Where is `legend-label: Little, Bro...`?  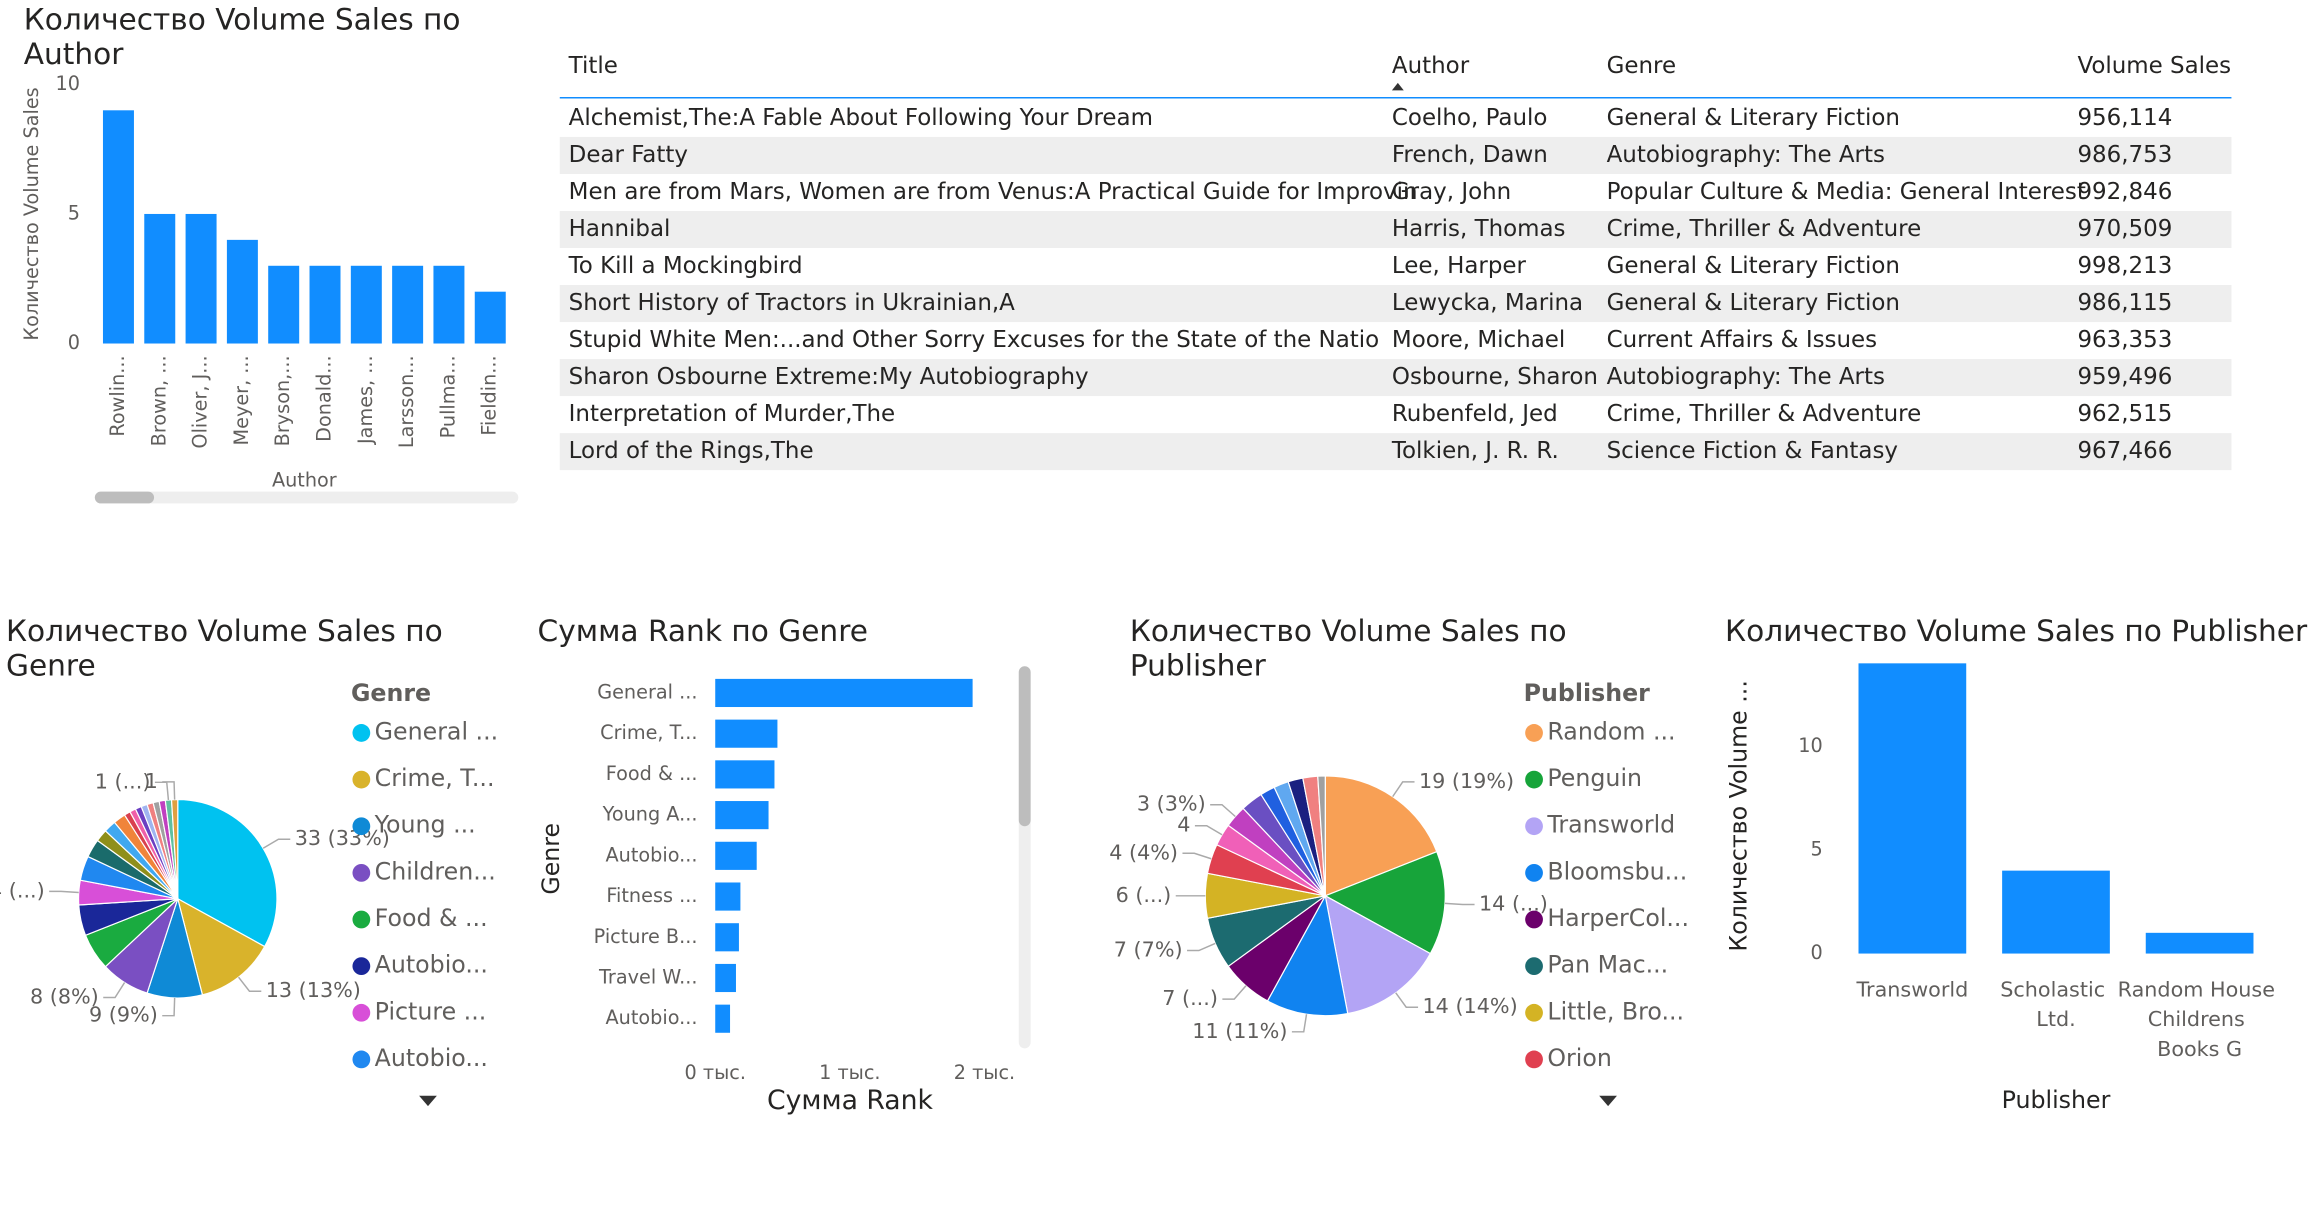
legend-label: Little, Bro... is located at coordinates (1615, 1011).